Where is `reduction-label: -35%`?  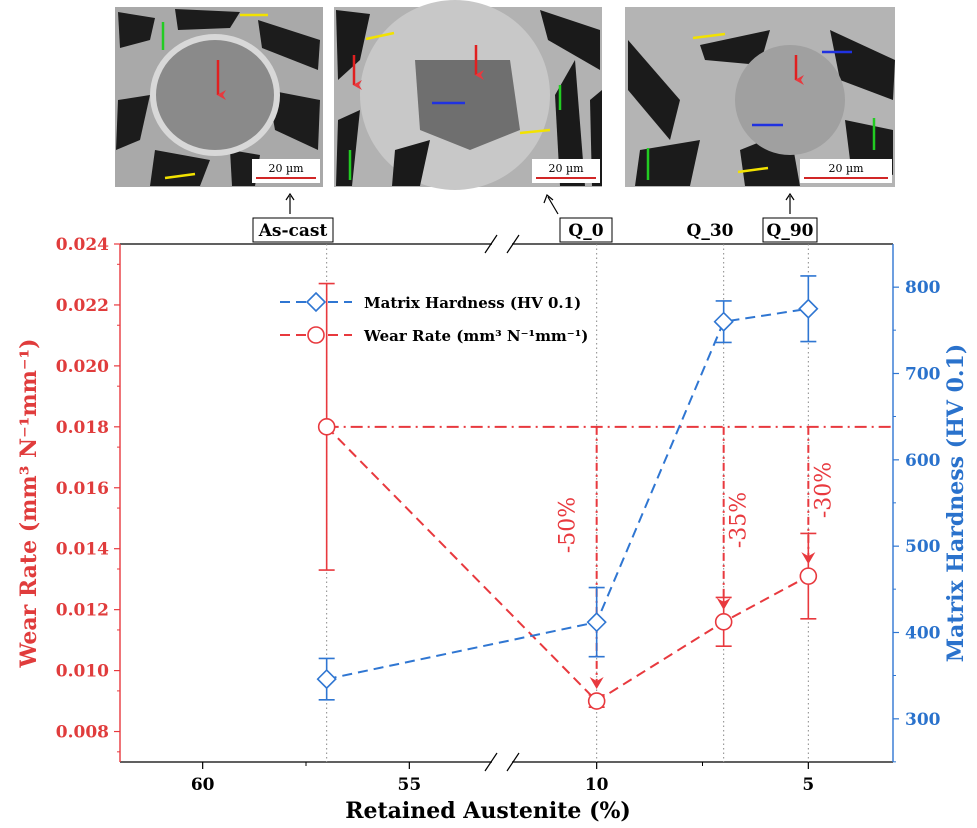 reduction-label: -35% is located at coordinates (739, 520).